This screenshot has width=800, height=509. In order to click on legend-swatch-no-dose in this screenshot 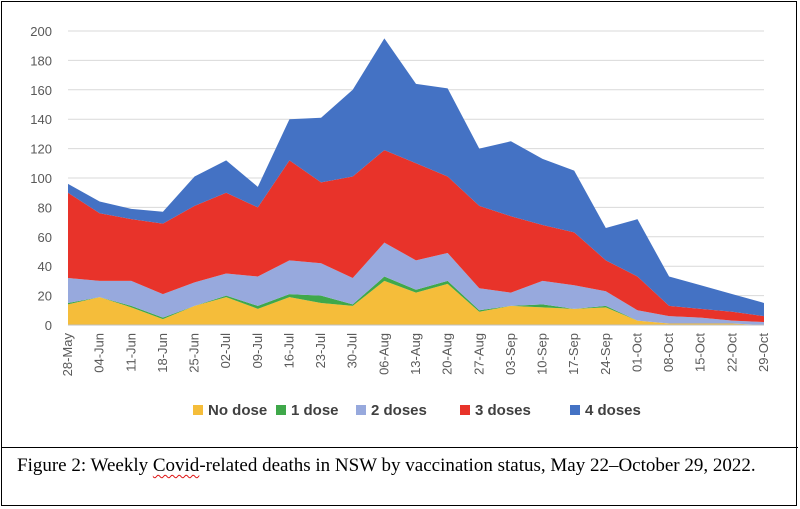, I will do `click(198, 410)`.